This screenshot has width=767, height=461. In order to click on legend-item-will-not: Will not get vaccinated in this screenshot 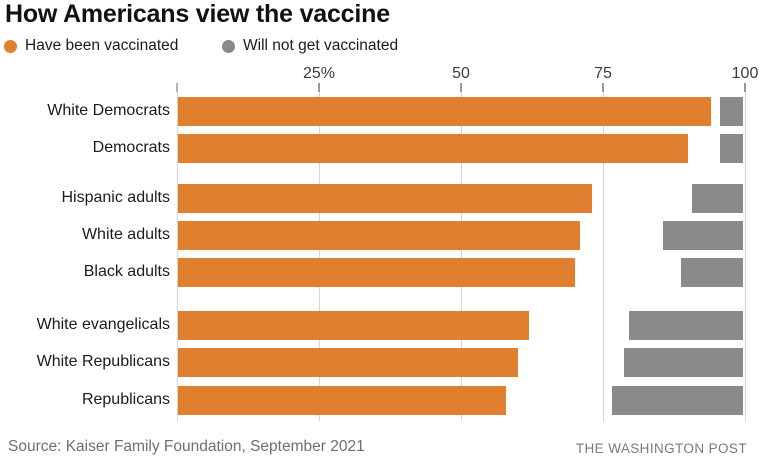, I will do `click(310, 46)`.